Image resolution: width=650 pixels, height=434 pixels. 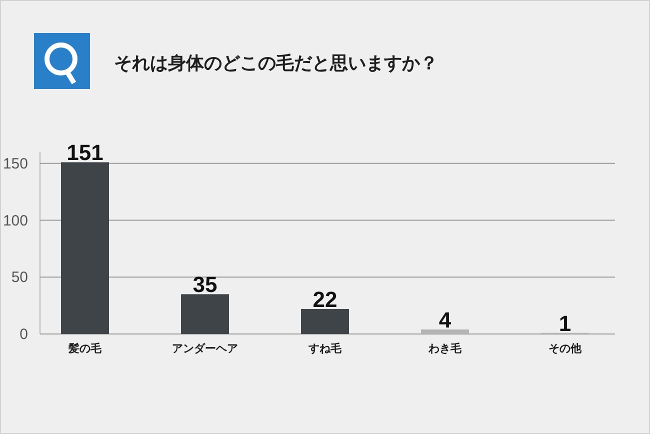 What do you see at coordinates (565, 348) in the screenshot?
I see `x-tick-label: その他` at bounding box center [565, 348].